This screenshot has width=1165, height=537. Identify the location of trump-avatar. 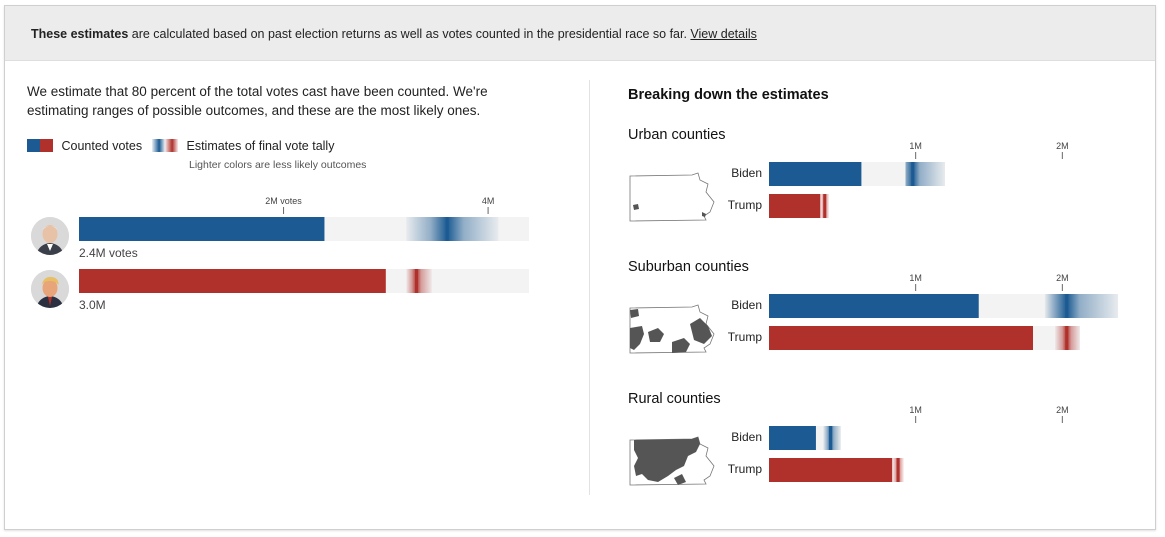
(50, 289).